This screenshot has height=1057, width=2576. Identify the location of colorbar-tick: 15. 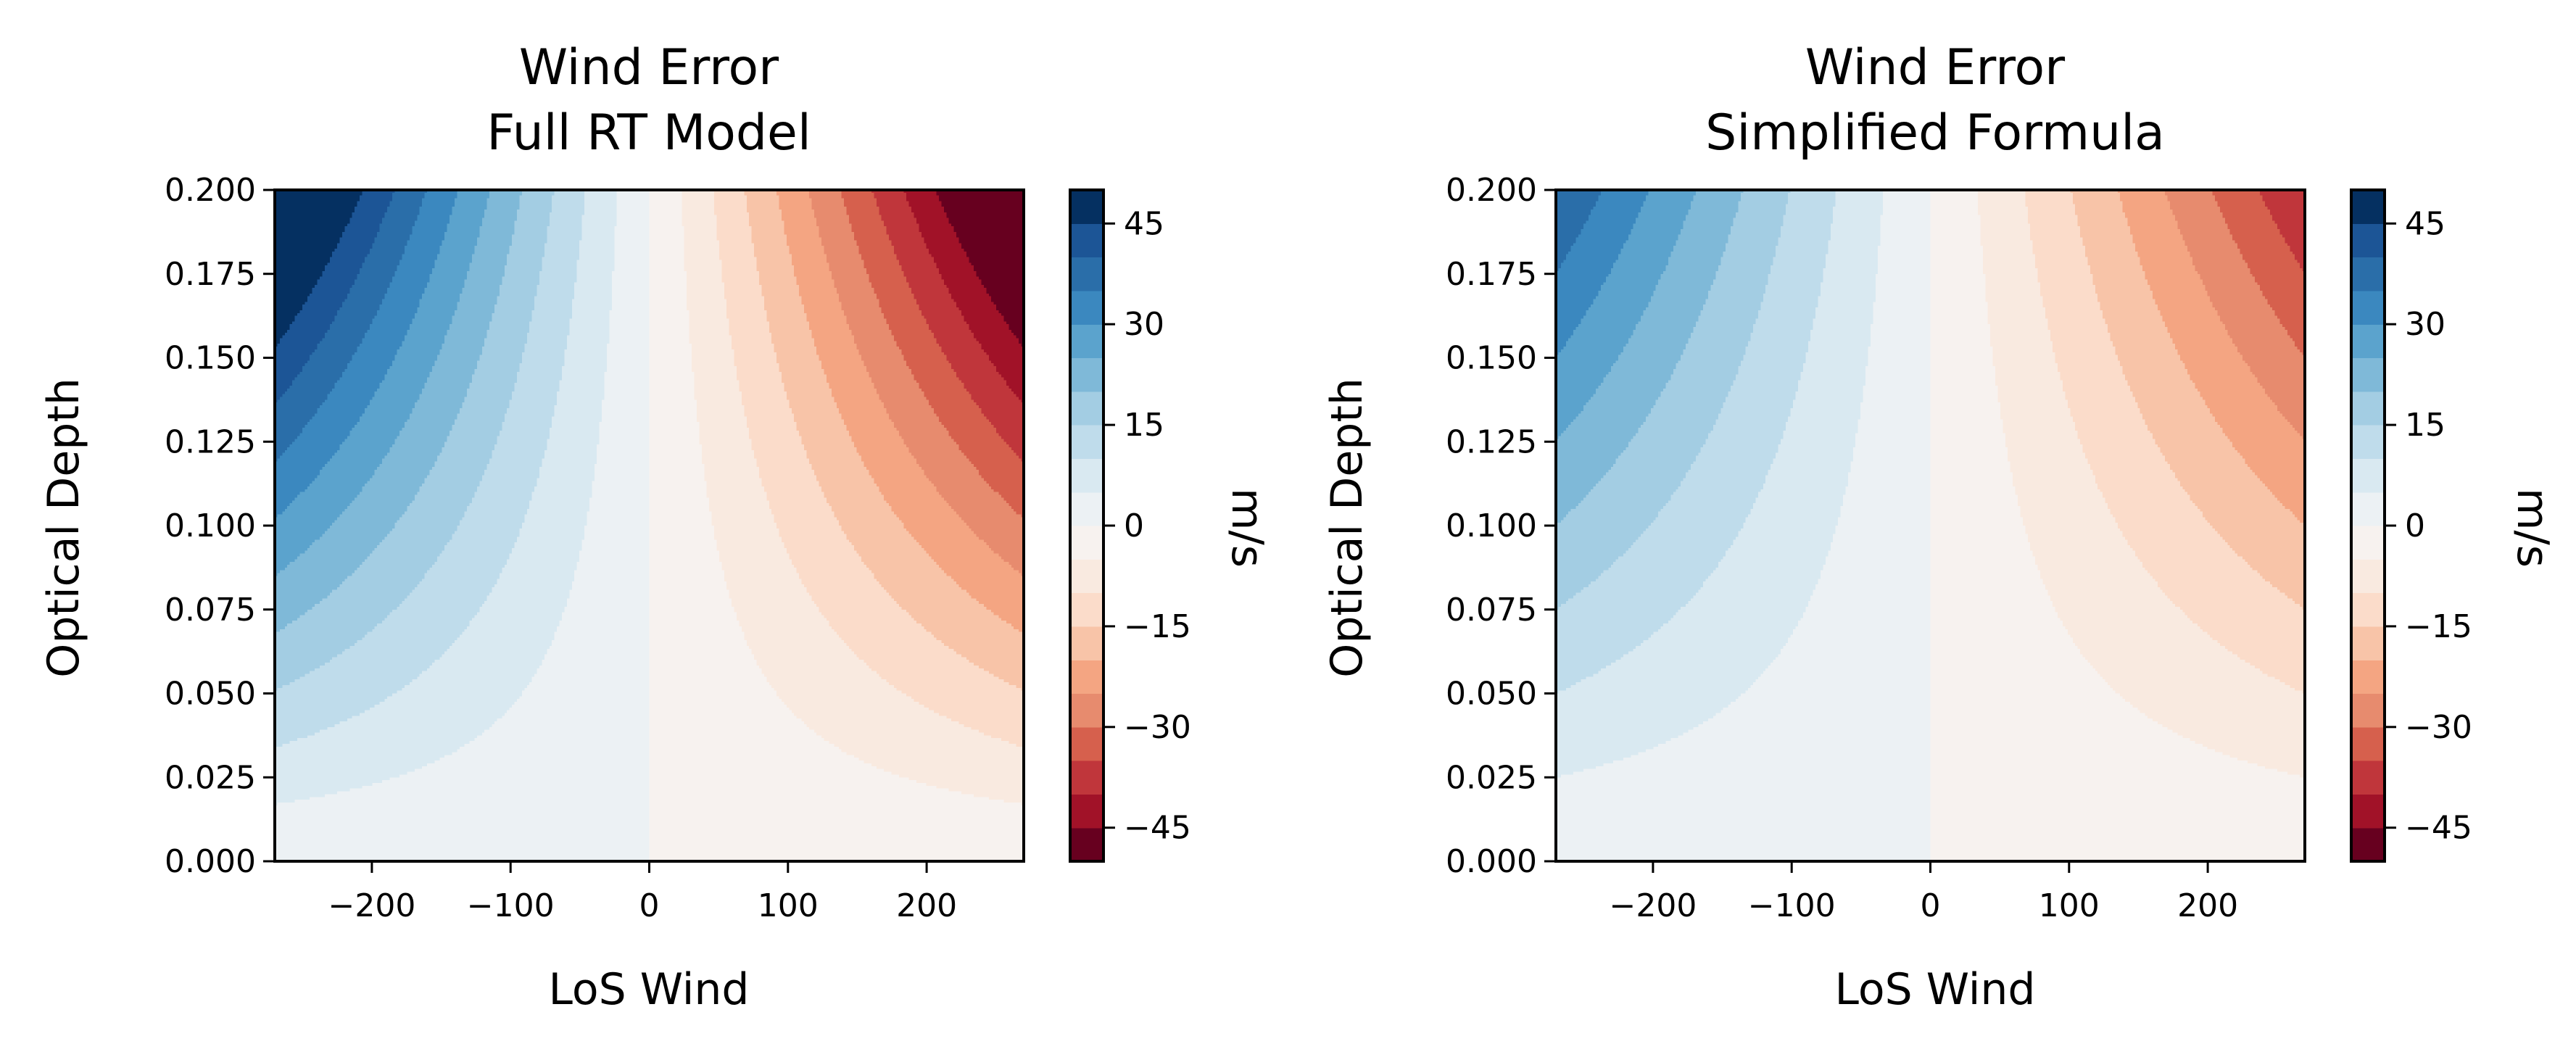
(1133, 425).